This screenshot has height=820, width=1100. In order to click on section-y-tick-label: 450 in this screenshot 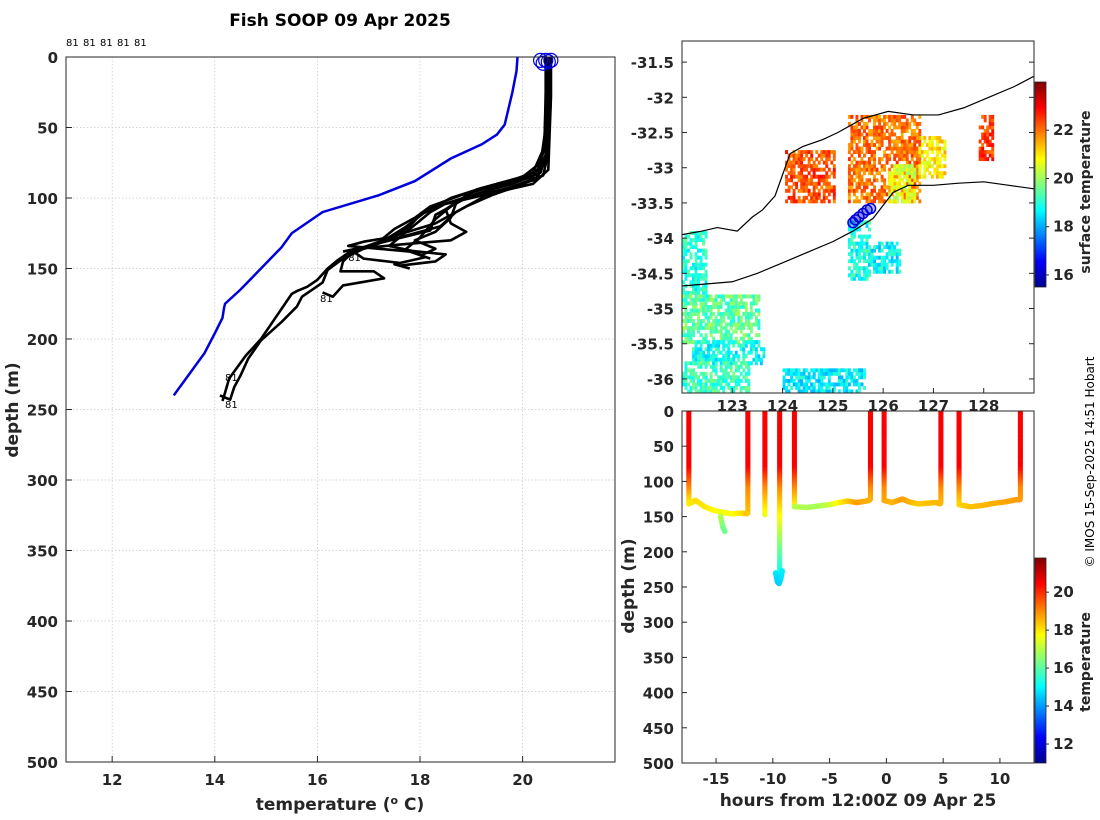, I will do `click(658, 729)`.